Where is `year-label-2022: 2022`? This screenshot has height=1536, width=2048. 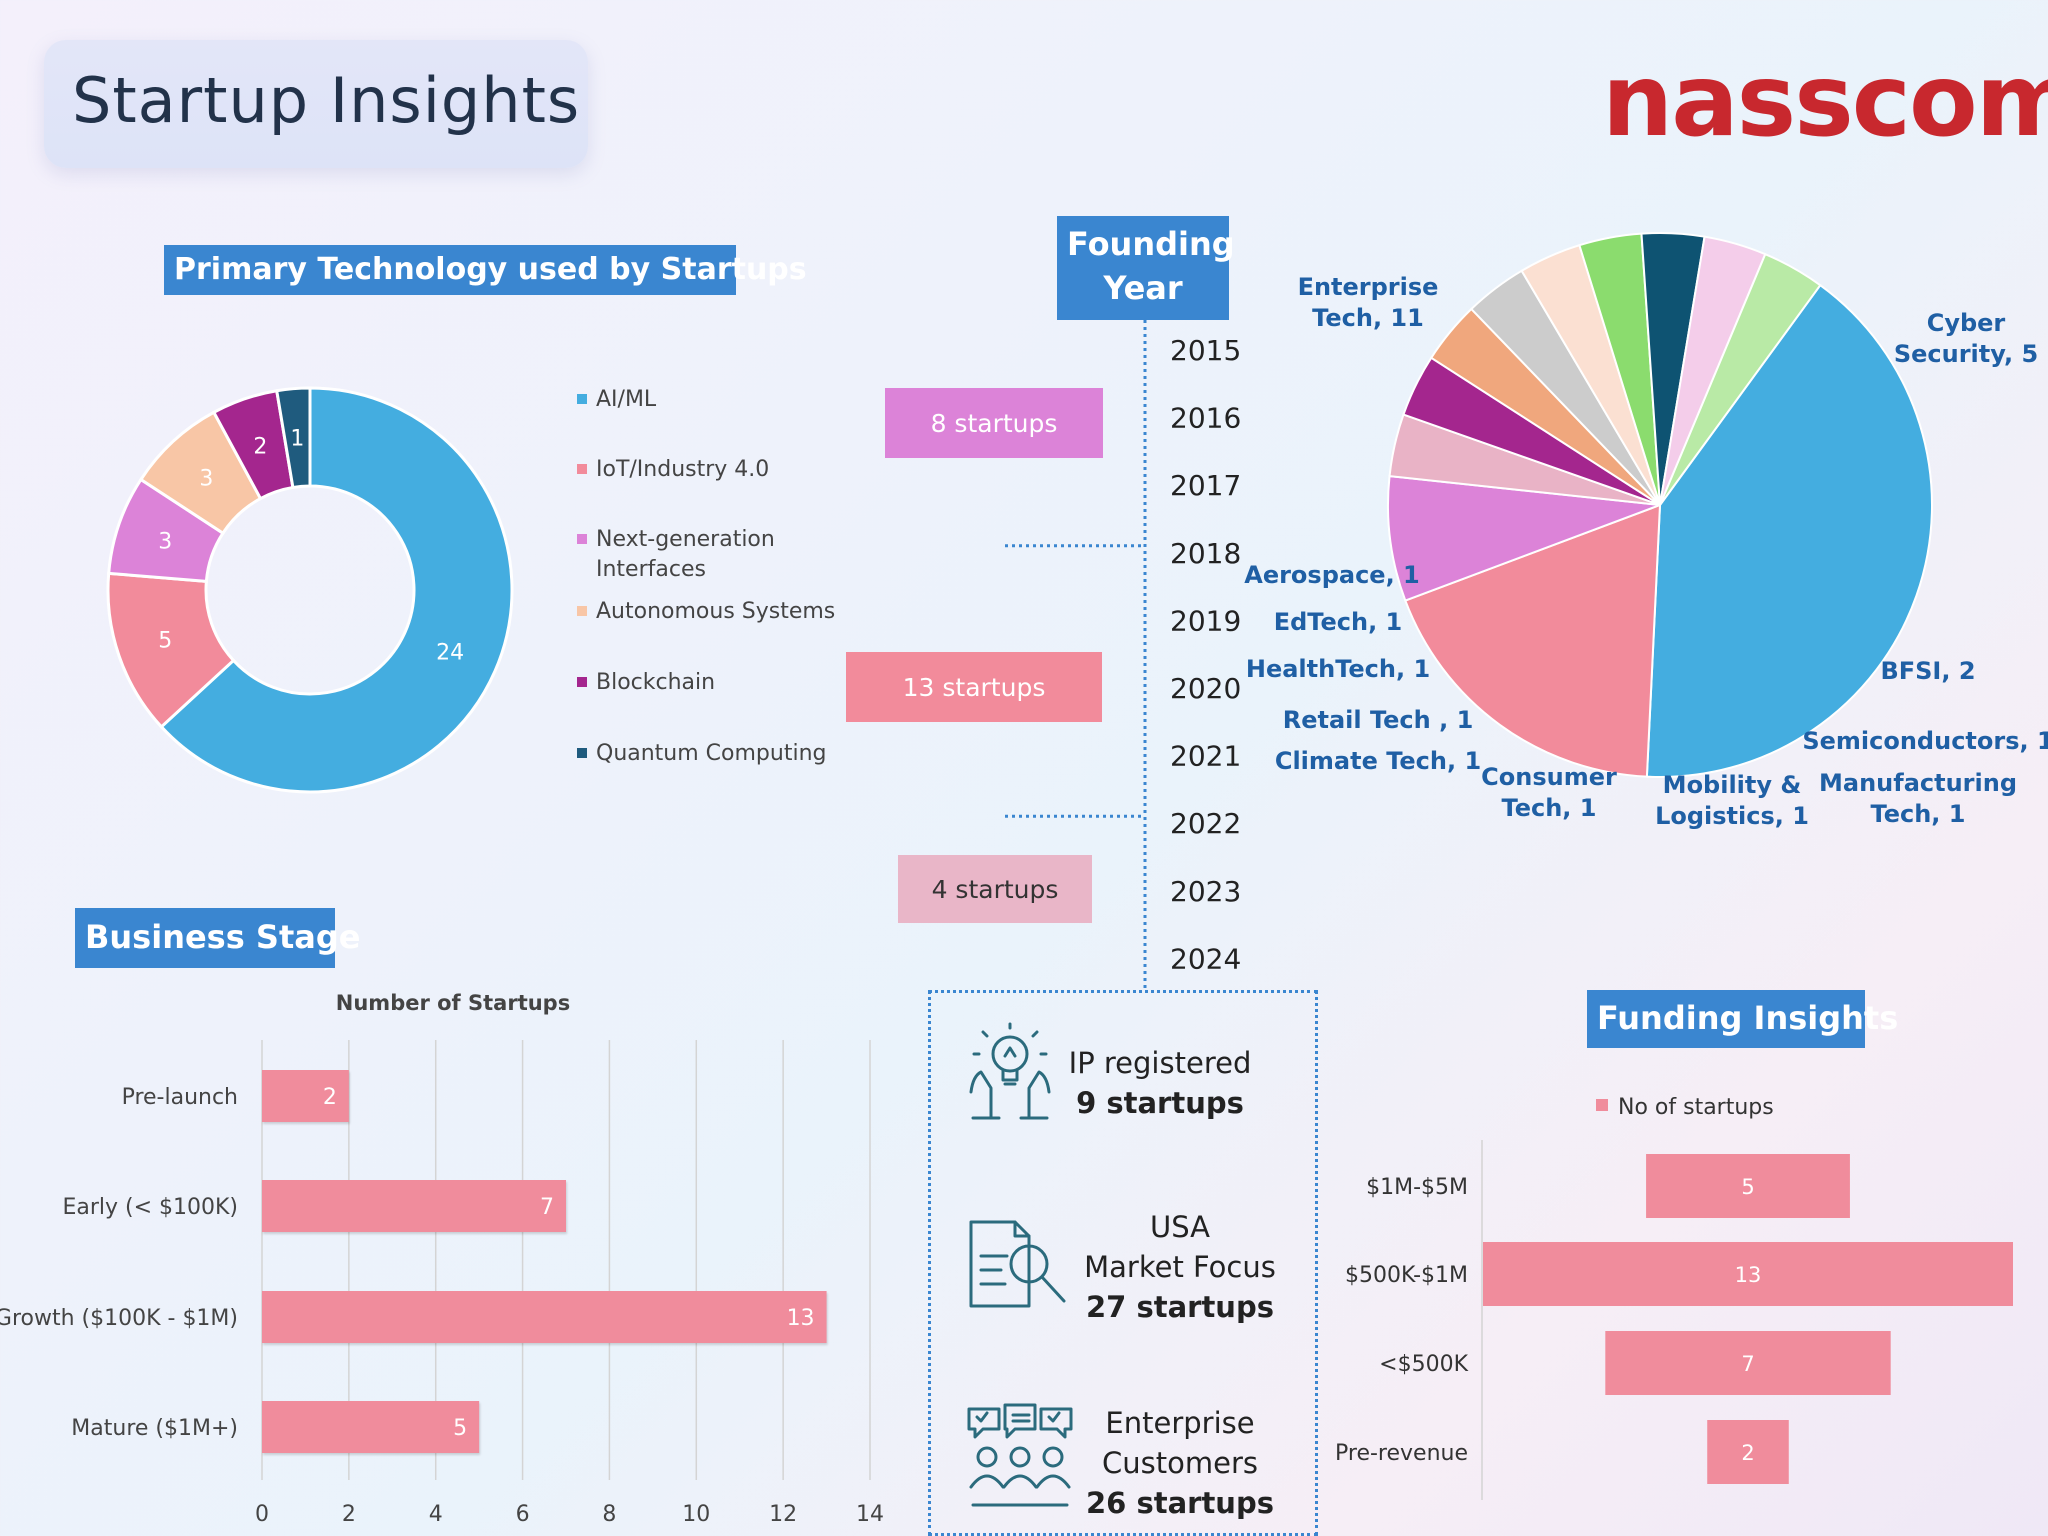 year-label-2022: 2022 is located at coordinates (1205, 823).